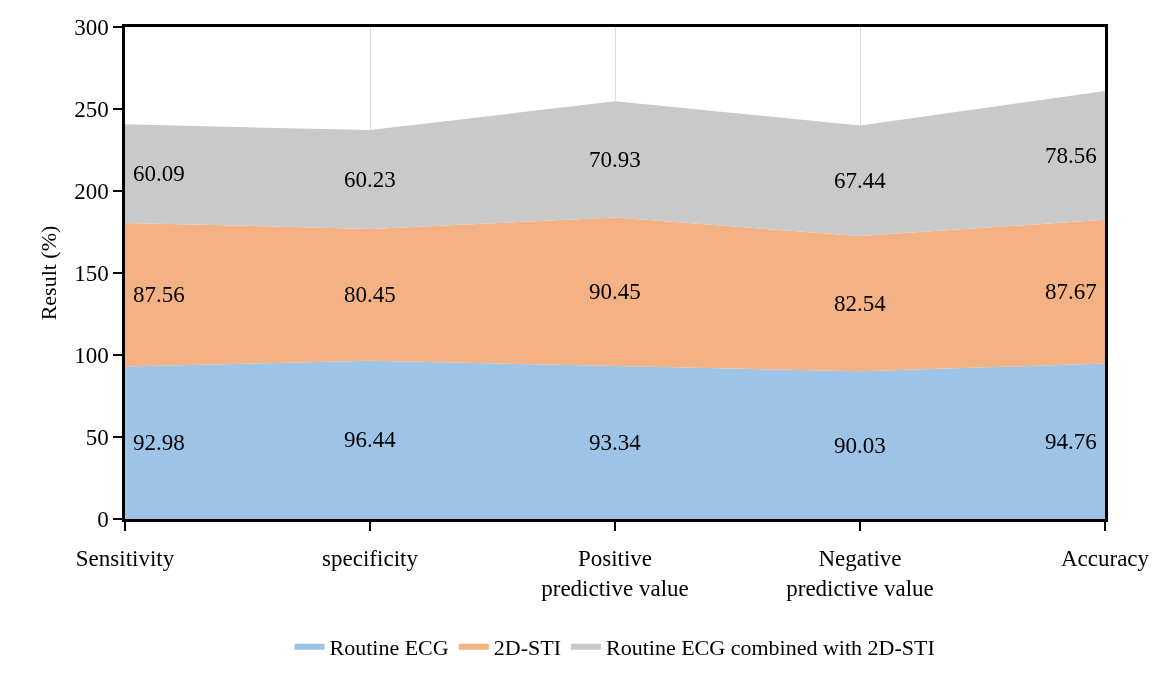 Image resolution: width=1170 pixels, height=680 pixels. What do you see at coordinates (615, 291) in the screenshot?
I see `data-label: 90.45` at bounding box center [615, 291].